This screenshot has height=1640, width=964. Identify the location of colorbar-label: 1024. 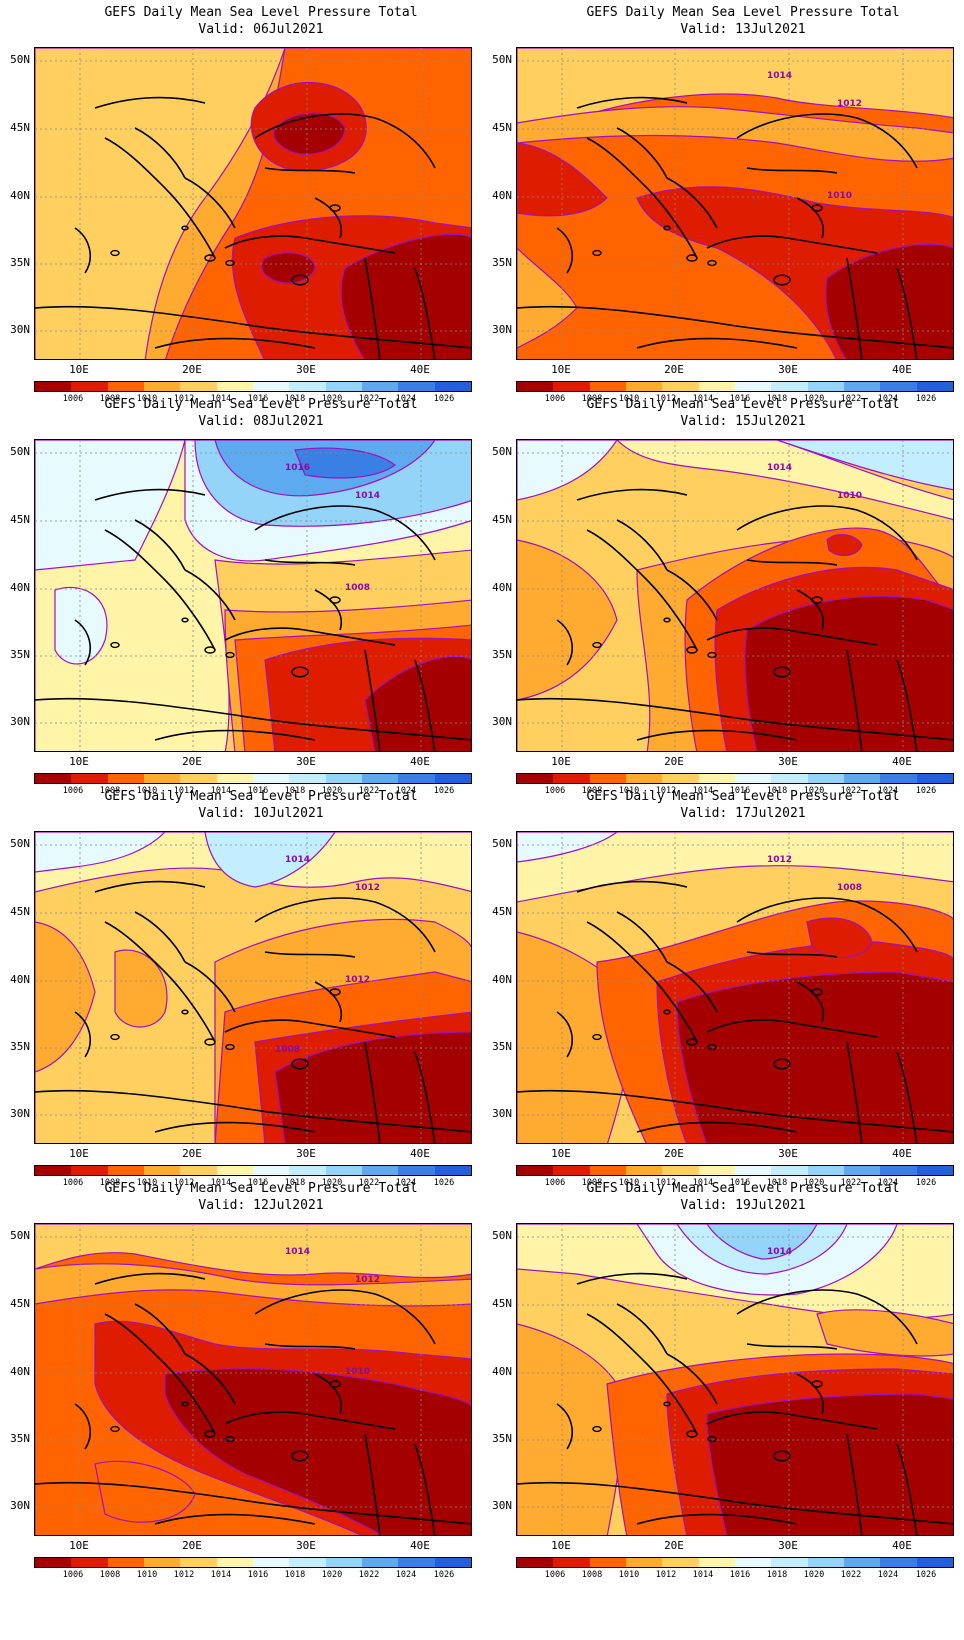
(406, 399).